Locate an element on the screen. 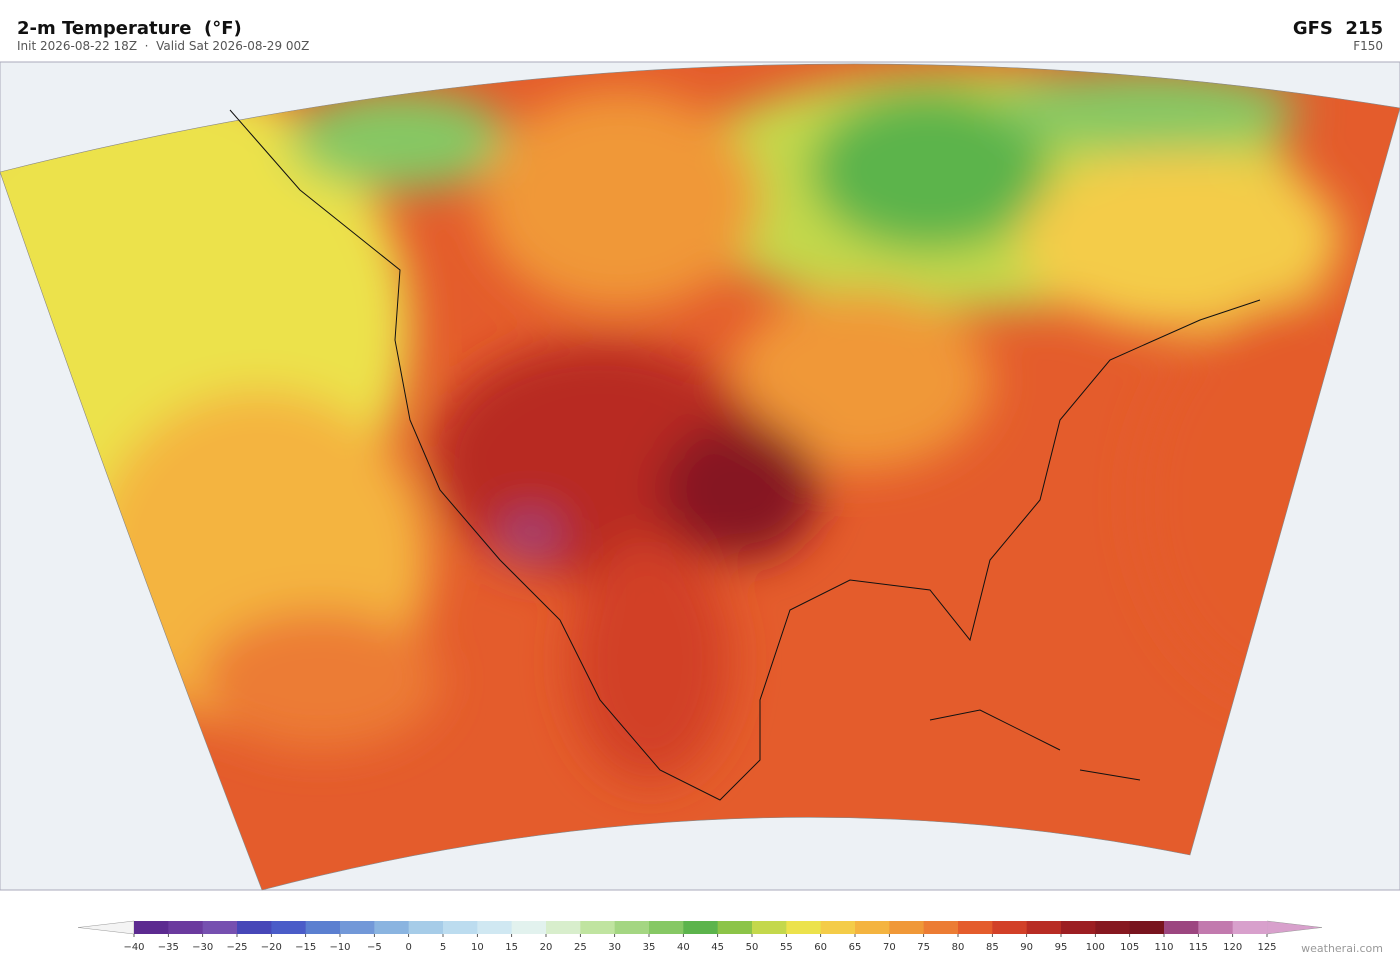 This screenshot has height=968, width=1400. colorbar-tick-label: 120 is located at coordinates (1232, 947).